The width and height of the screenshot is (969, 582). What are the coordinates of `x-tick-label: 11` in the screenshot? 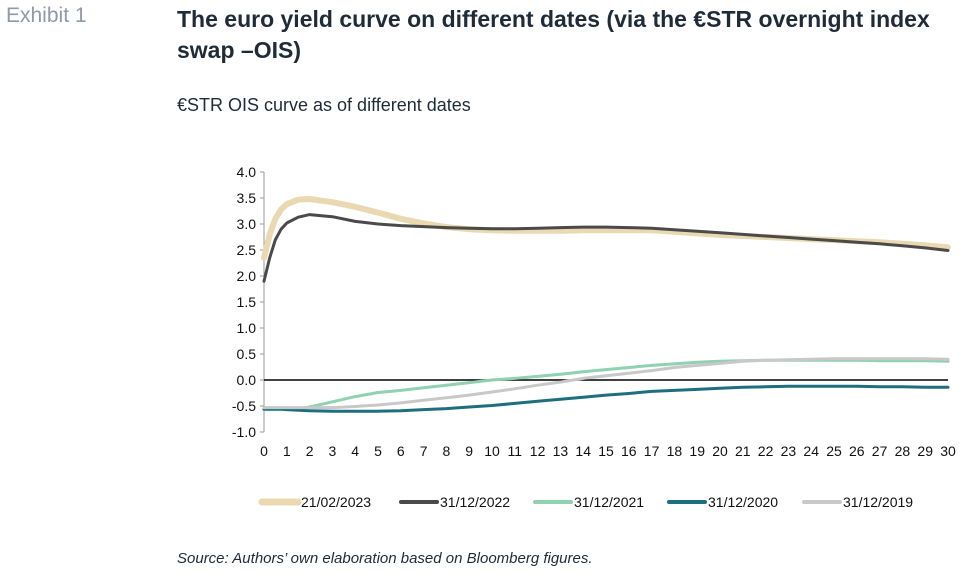 It's located at (515, 451).